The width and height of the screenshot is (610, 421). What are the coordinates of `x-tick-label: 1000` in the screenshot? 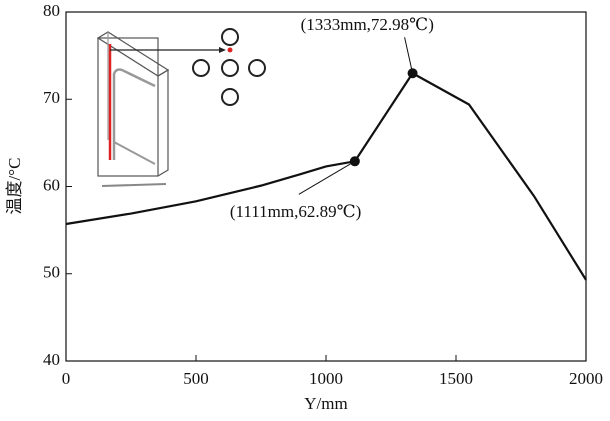 It's located at (326, 378).